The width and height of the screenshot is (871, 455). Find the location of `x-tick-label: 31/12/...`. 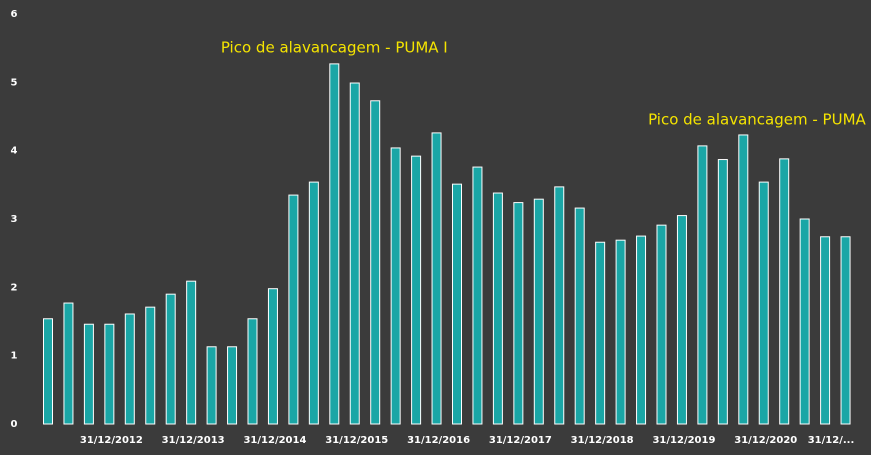

x-tick-label: 31/12/... is located at coordinates (831, 440).